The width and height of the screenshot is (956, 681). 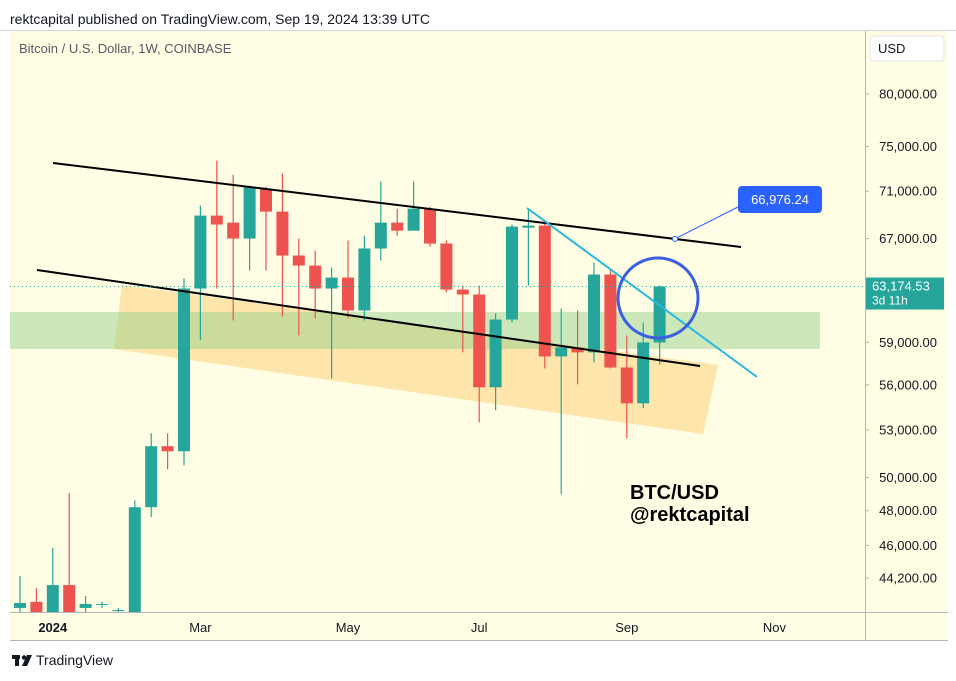 I want to click on last-price-label: 63,174.53, so click(x=901, y=286).